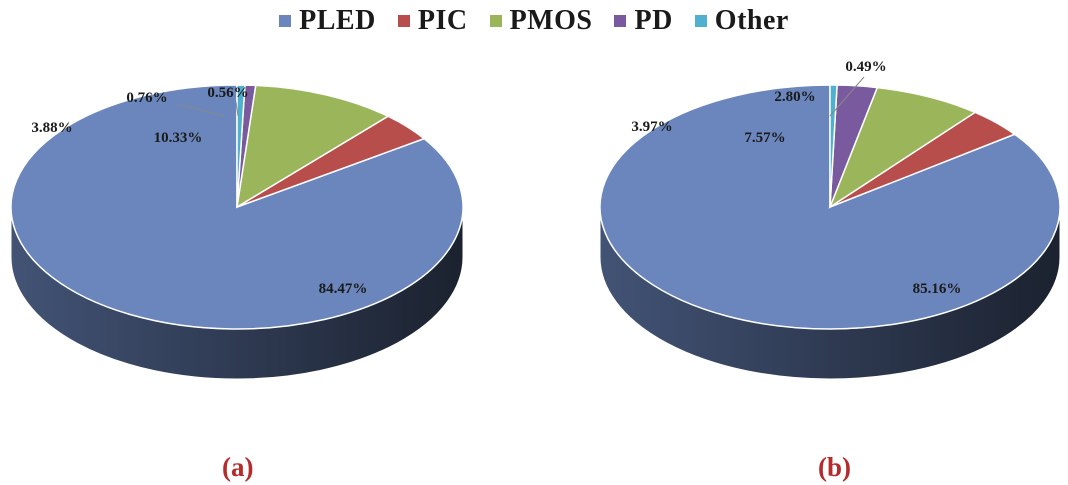 This screenshot has height=485, width=1068. What do you see at coordinates (403, 21) in the screenshot?
I see `legend-swatch-pic` at bounding box center [403, 21].